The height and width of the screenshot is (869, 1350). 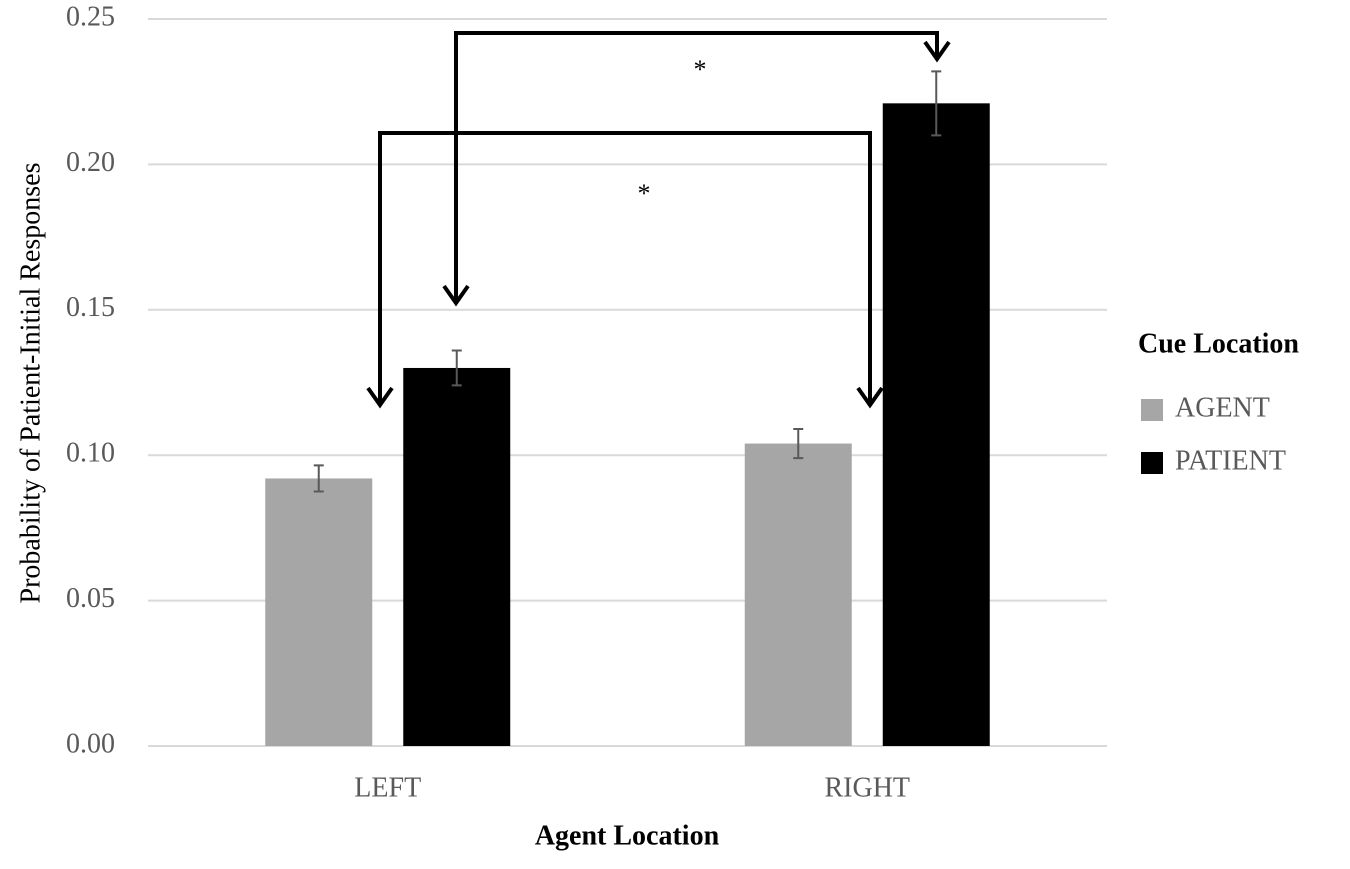 What do you see at coordinates (627, 835) in the screenshot?
I see `x-axis-title: Agent Location` at bounding box center [627, 835].